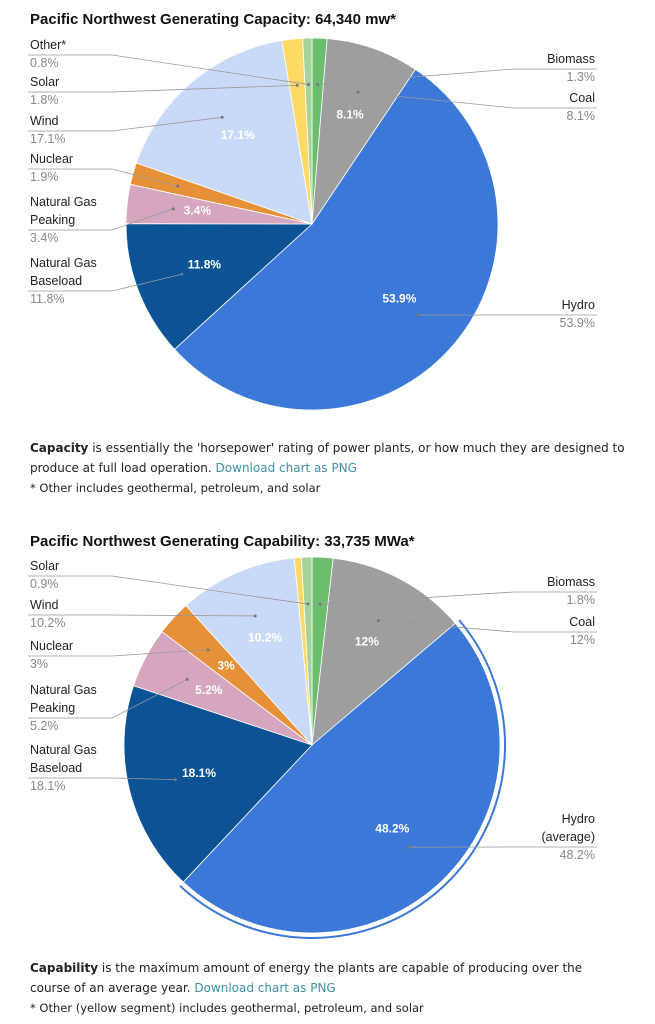 This screenshot has height=1024, width=655. I want to click on slice-label: 53.9%, so click(399, 298).